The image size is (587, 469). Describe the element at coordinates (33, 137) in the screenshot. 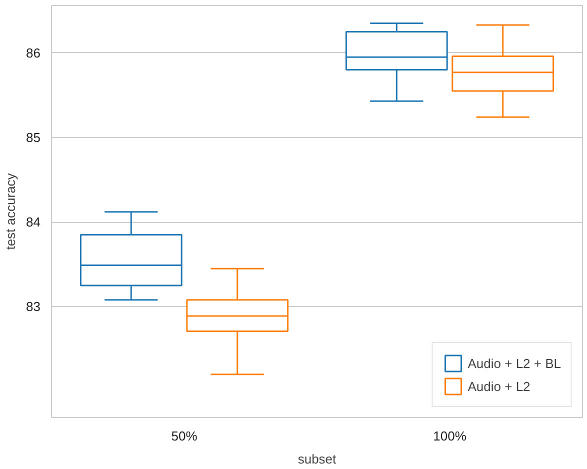

I see `y-tick-label: 85` at that location.